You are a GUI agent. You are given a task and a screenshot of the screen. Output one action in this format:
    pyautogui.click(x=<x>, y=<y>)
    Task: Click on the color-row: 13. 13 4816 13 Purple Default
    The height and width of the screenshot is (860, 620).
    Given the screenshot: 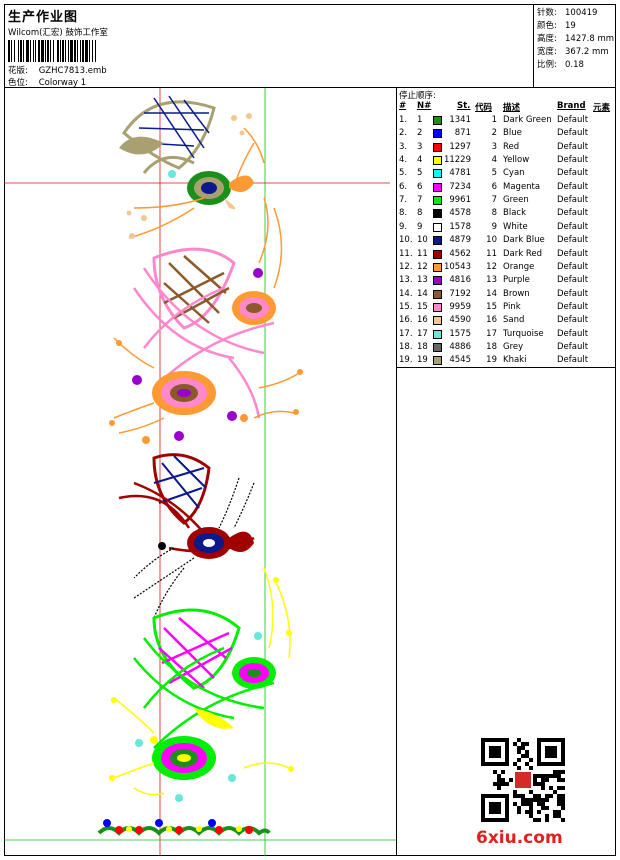 What is the action you would take?
    pyautogui.click(x=506, y=281)
    